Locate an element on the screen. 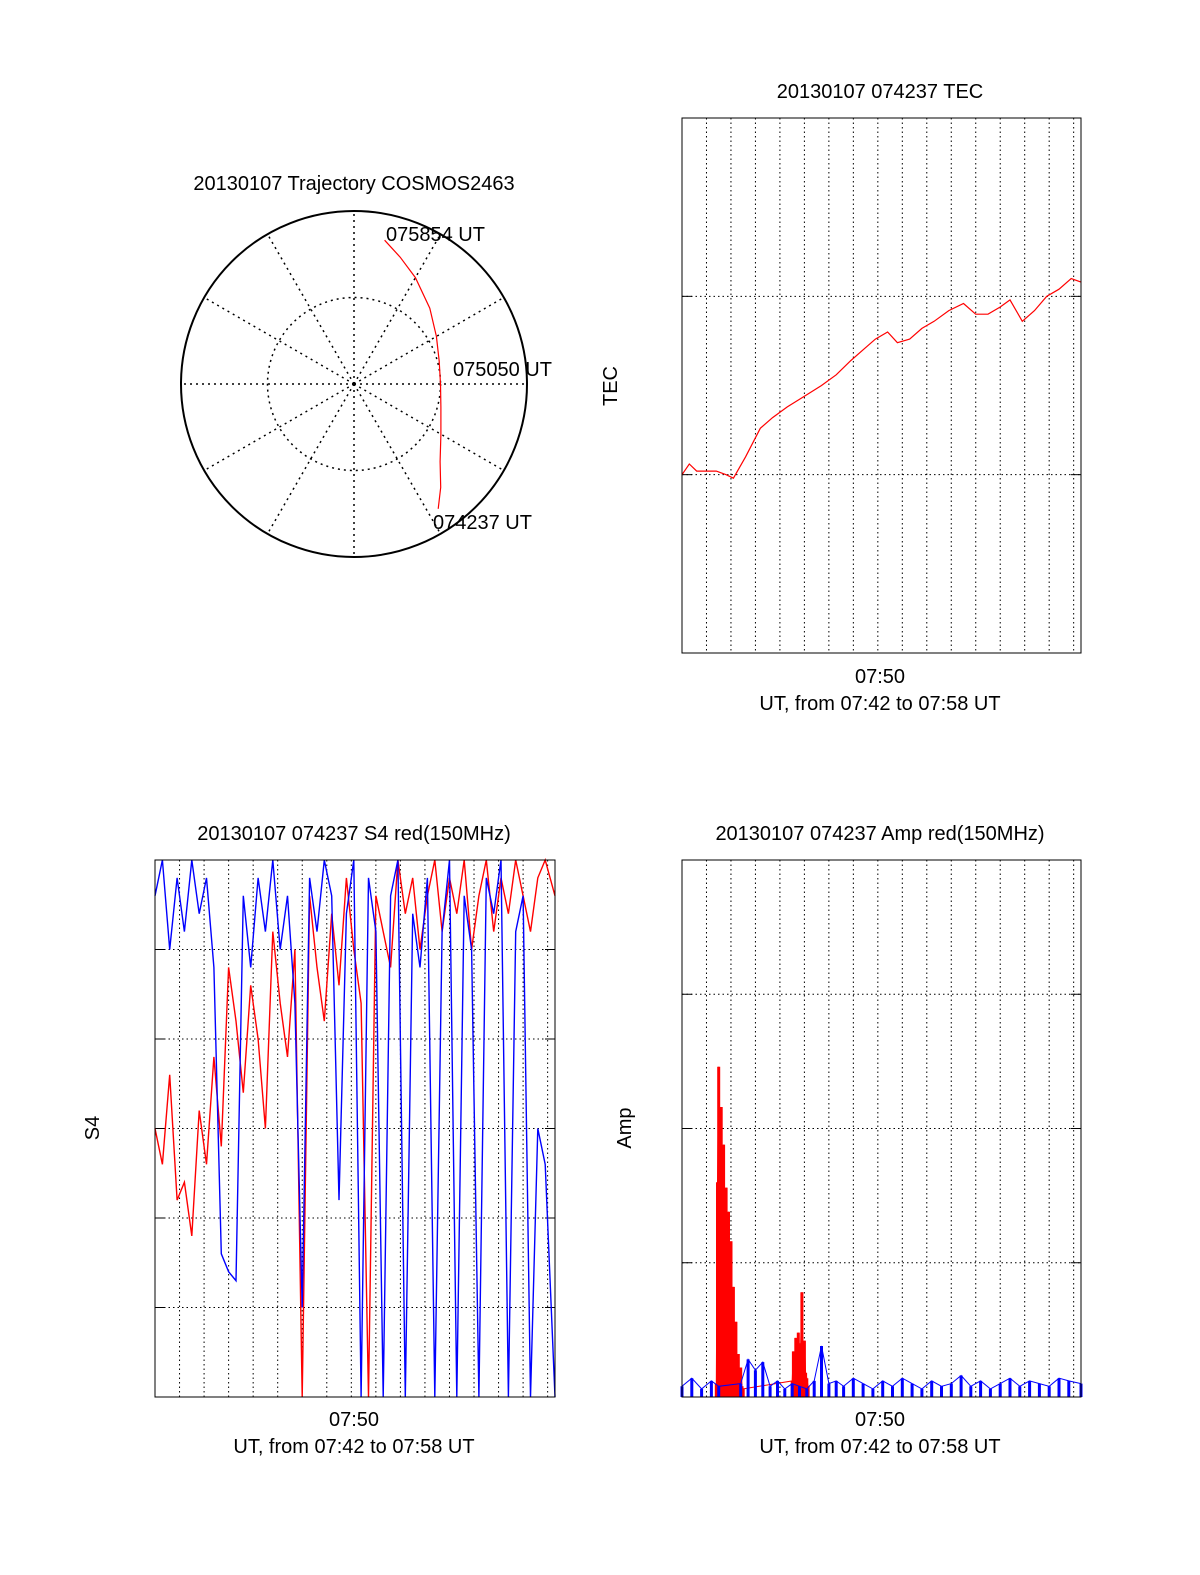 This screenshot has width=1200, height=1575. amp-title: 20130107 074237 Amp red(150MHz) is located at coordinates (879, 834).